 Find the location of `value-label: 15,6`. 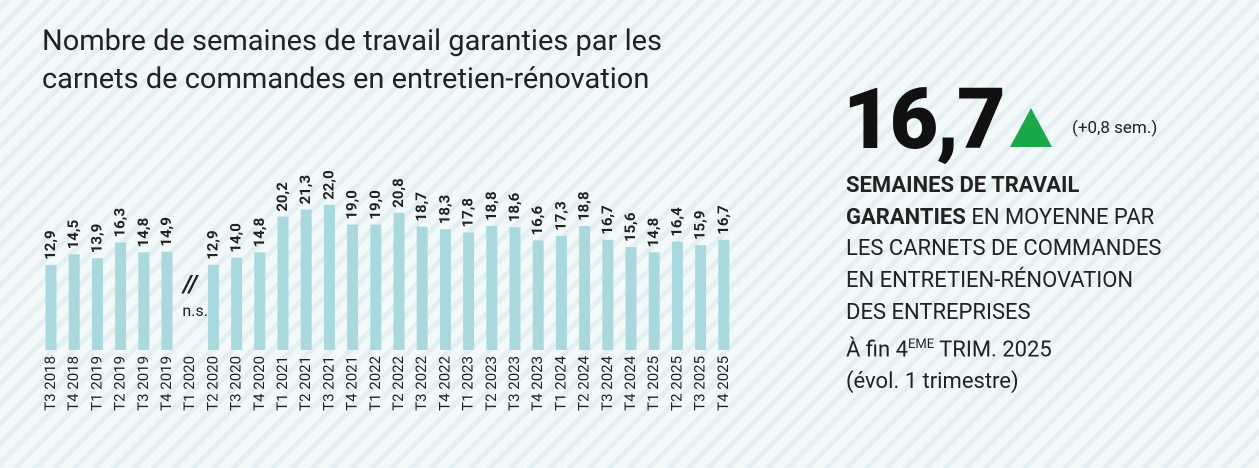

value-label: 15,6 is located at coordinates (630, 227).